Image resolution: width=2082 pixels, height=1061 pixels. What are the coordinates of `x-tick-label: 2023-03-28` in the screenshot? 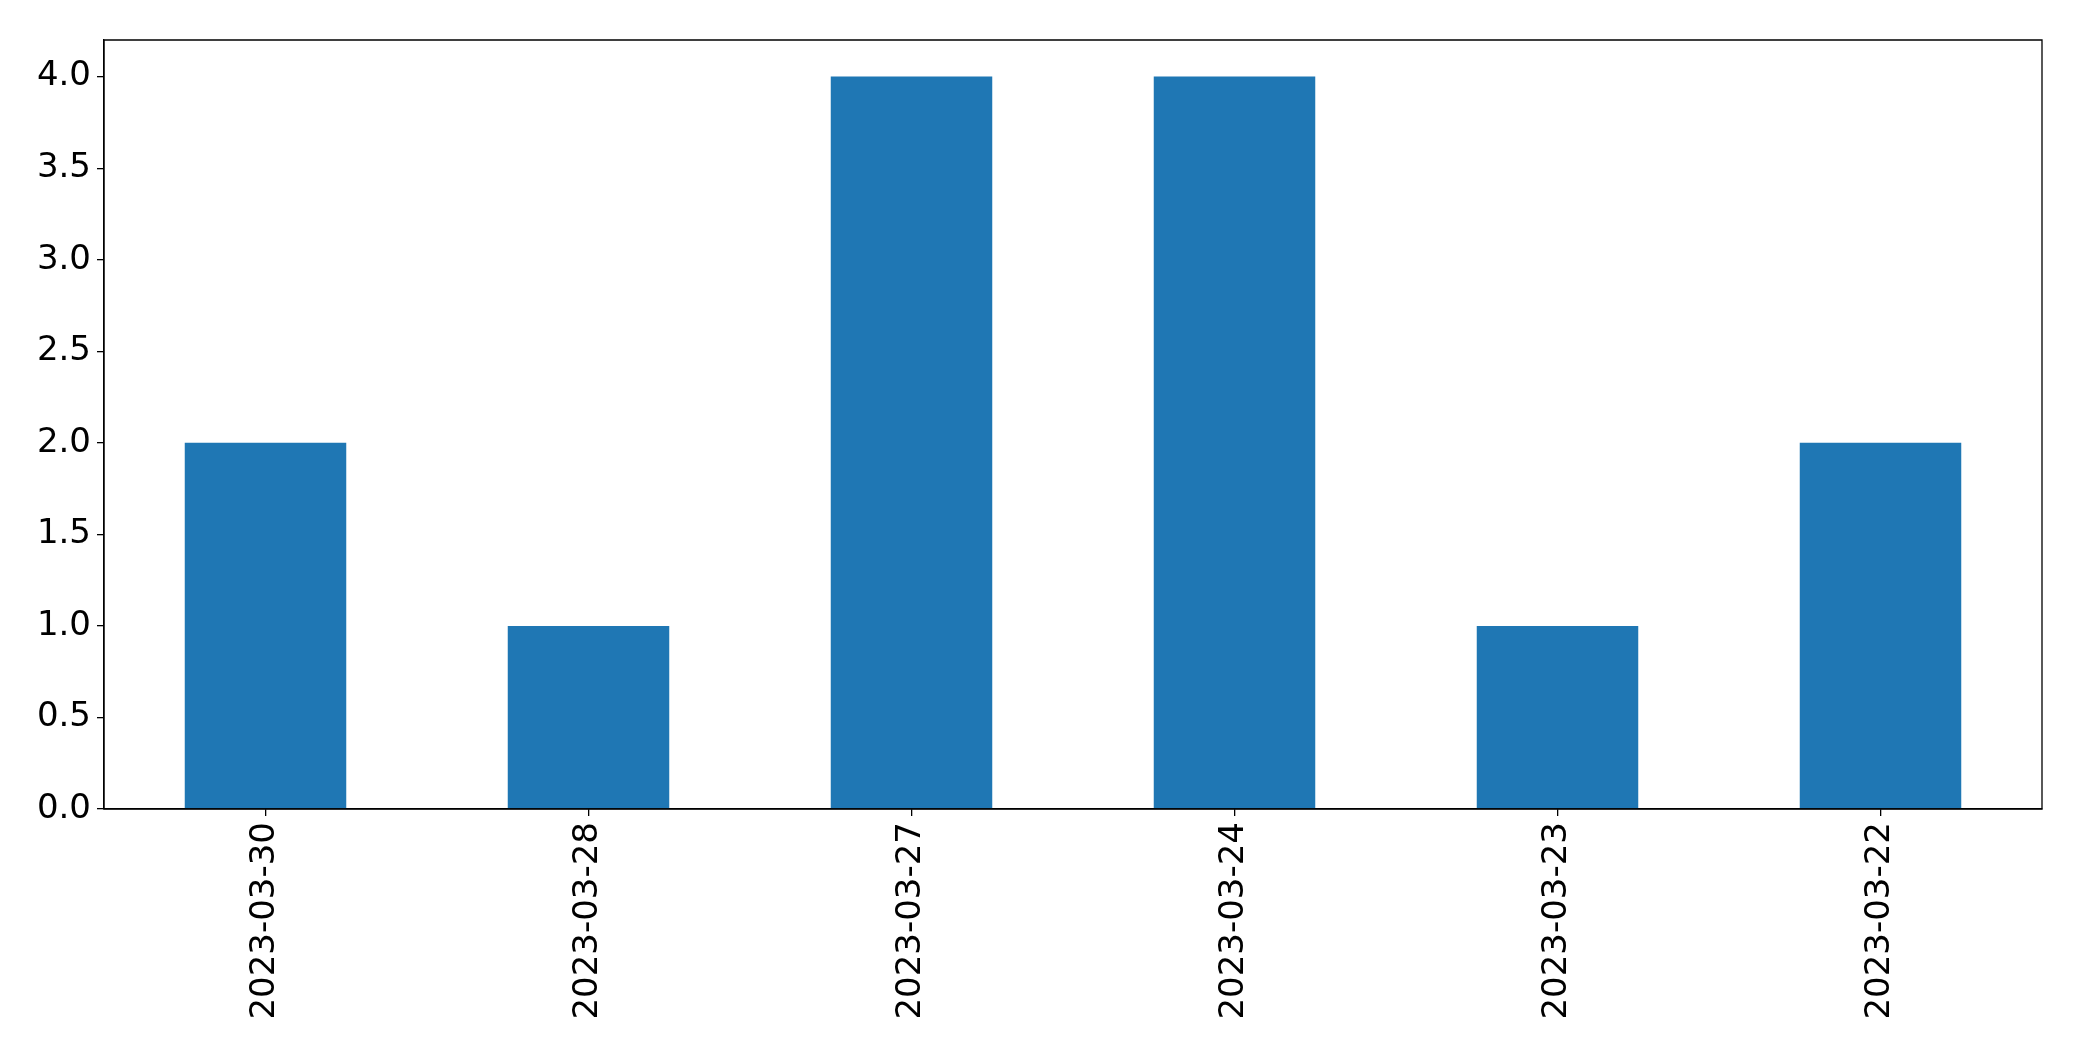 It's located at (585, 921).